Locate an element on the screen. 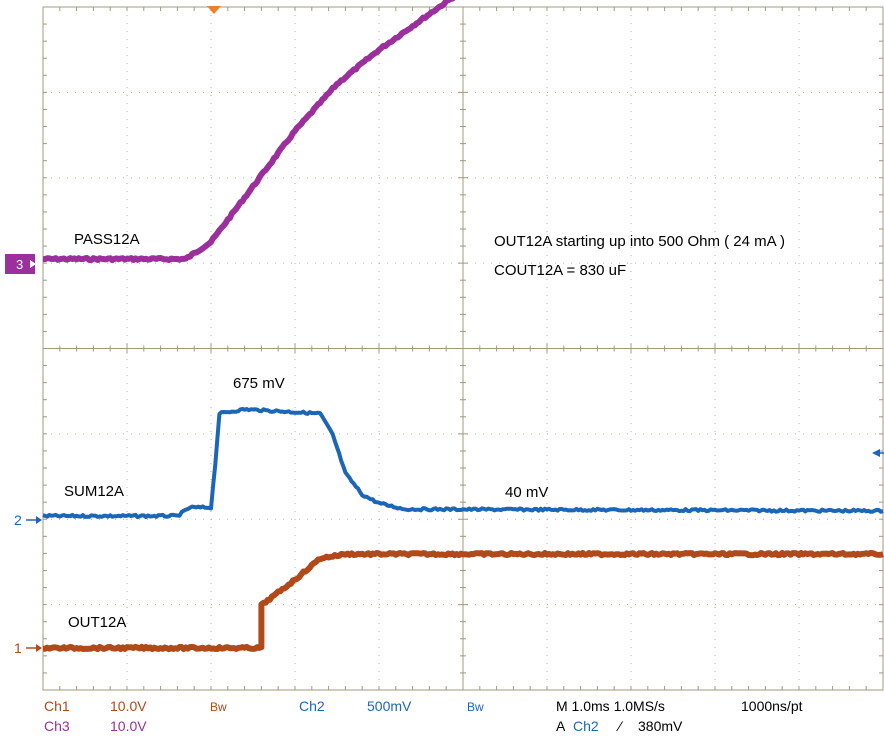  channel-1-marker: 1 is located at coordinates (28, 648).